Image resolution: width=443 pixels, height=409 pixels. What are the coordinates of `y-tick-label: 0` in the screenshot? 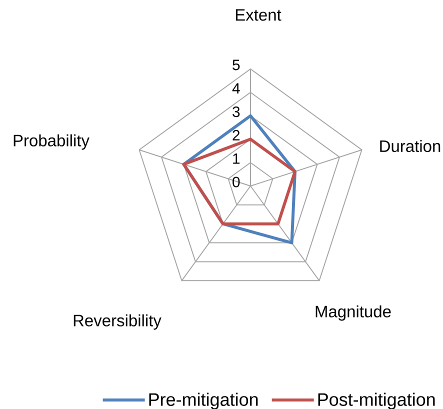 It's located at (236, 182).